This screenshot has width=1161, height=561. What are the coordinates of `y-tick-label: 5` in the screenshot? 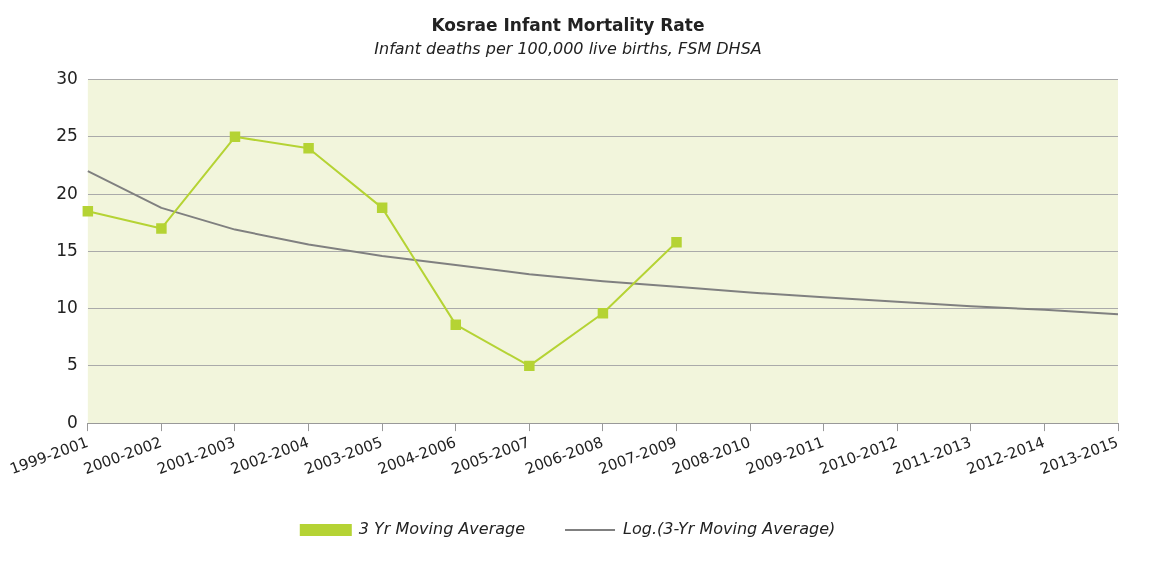 It's located at (72, 364).